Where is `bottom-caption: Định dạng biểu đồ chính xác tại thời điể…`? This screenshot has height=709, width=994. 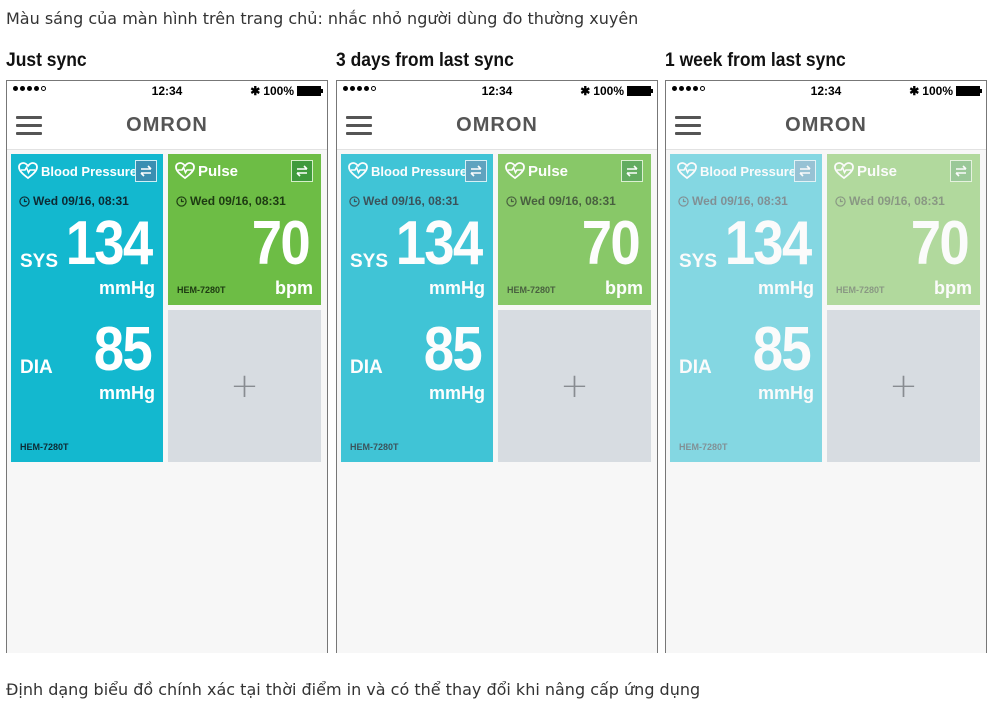
bottom-caption: Định dạng biểu đồ chính xác tại thời điể… is located at coordinates (353, 689).